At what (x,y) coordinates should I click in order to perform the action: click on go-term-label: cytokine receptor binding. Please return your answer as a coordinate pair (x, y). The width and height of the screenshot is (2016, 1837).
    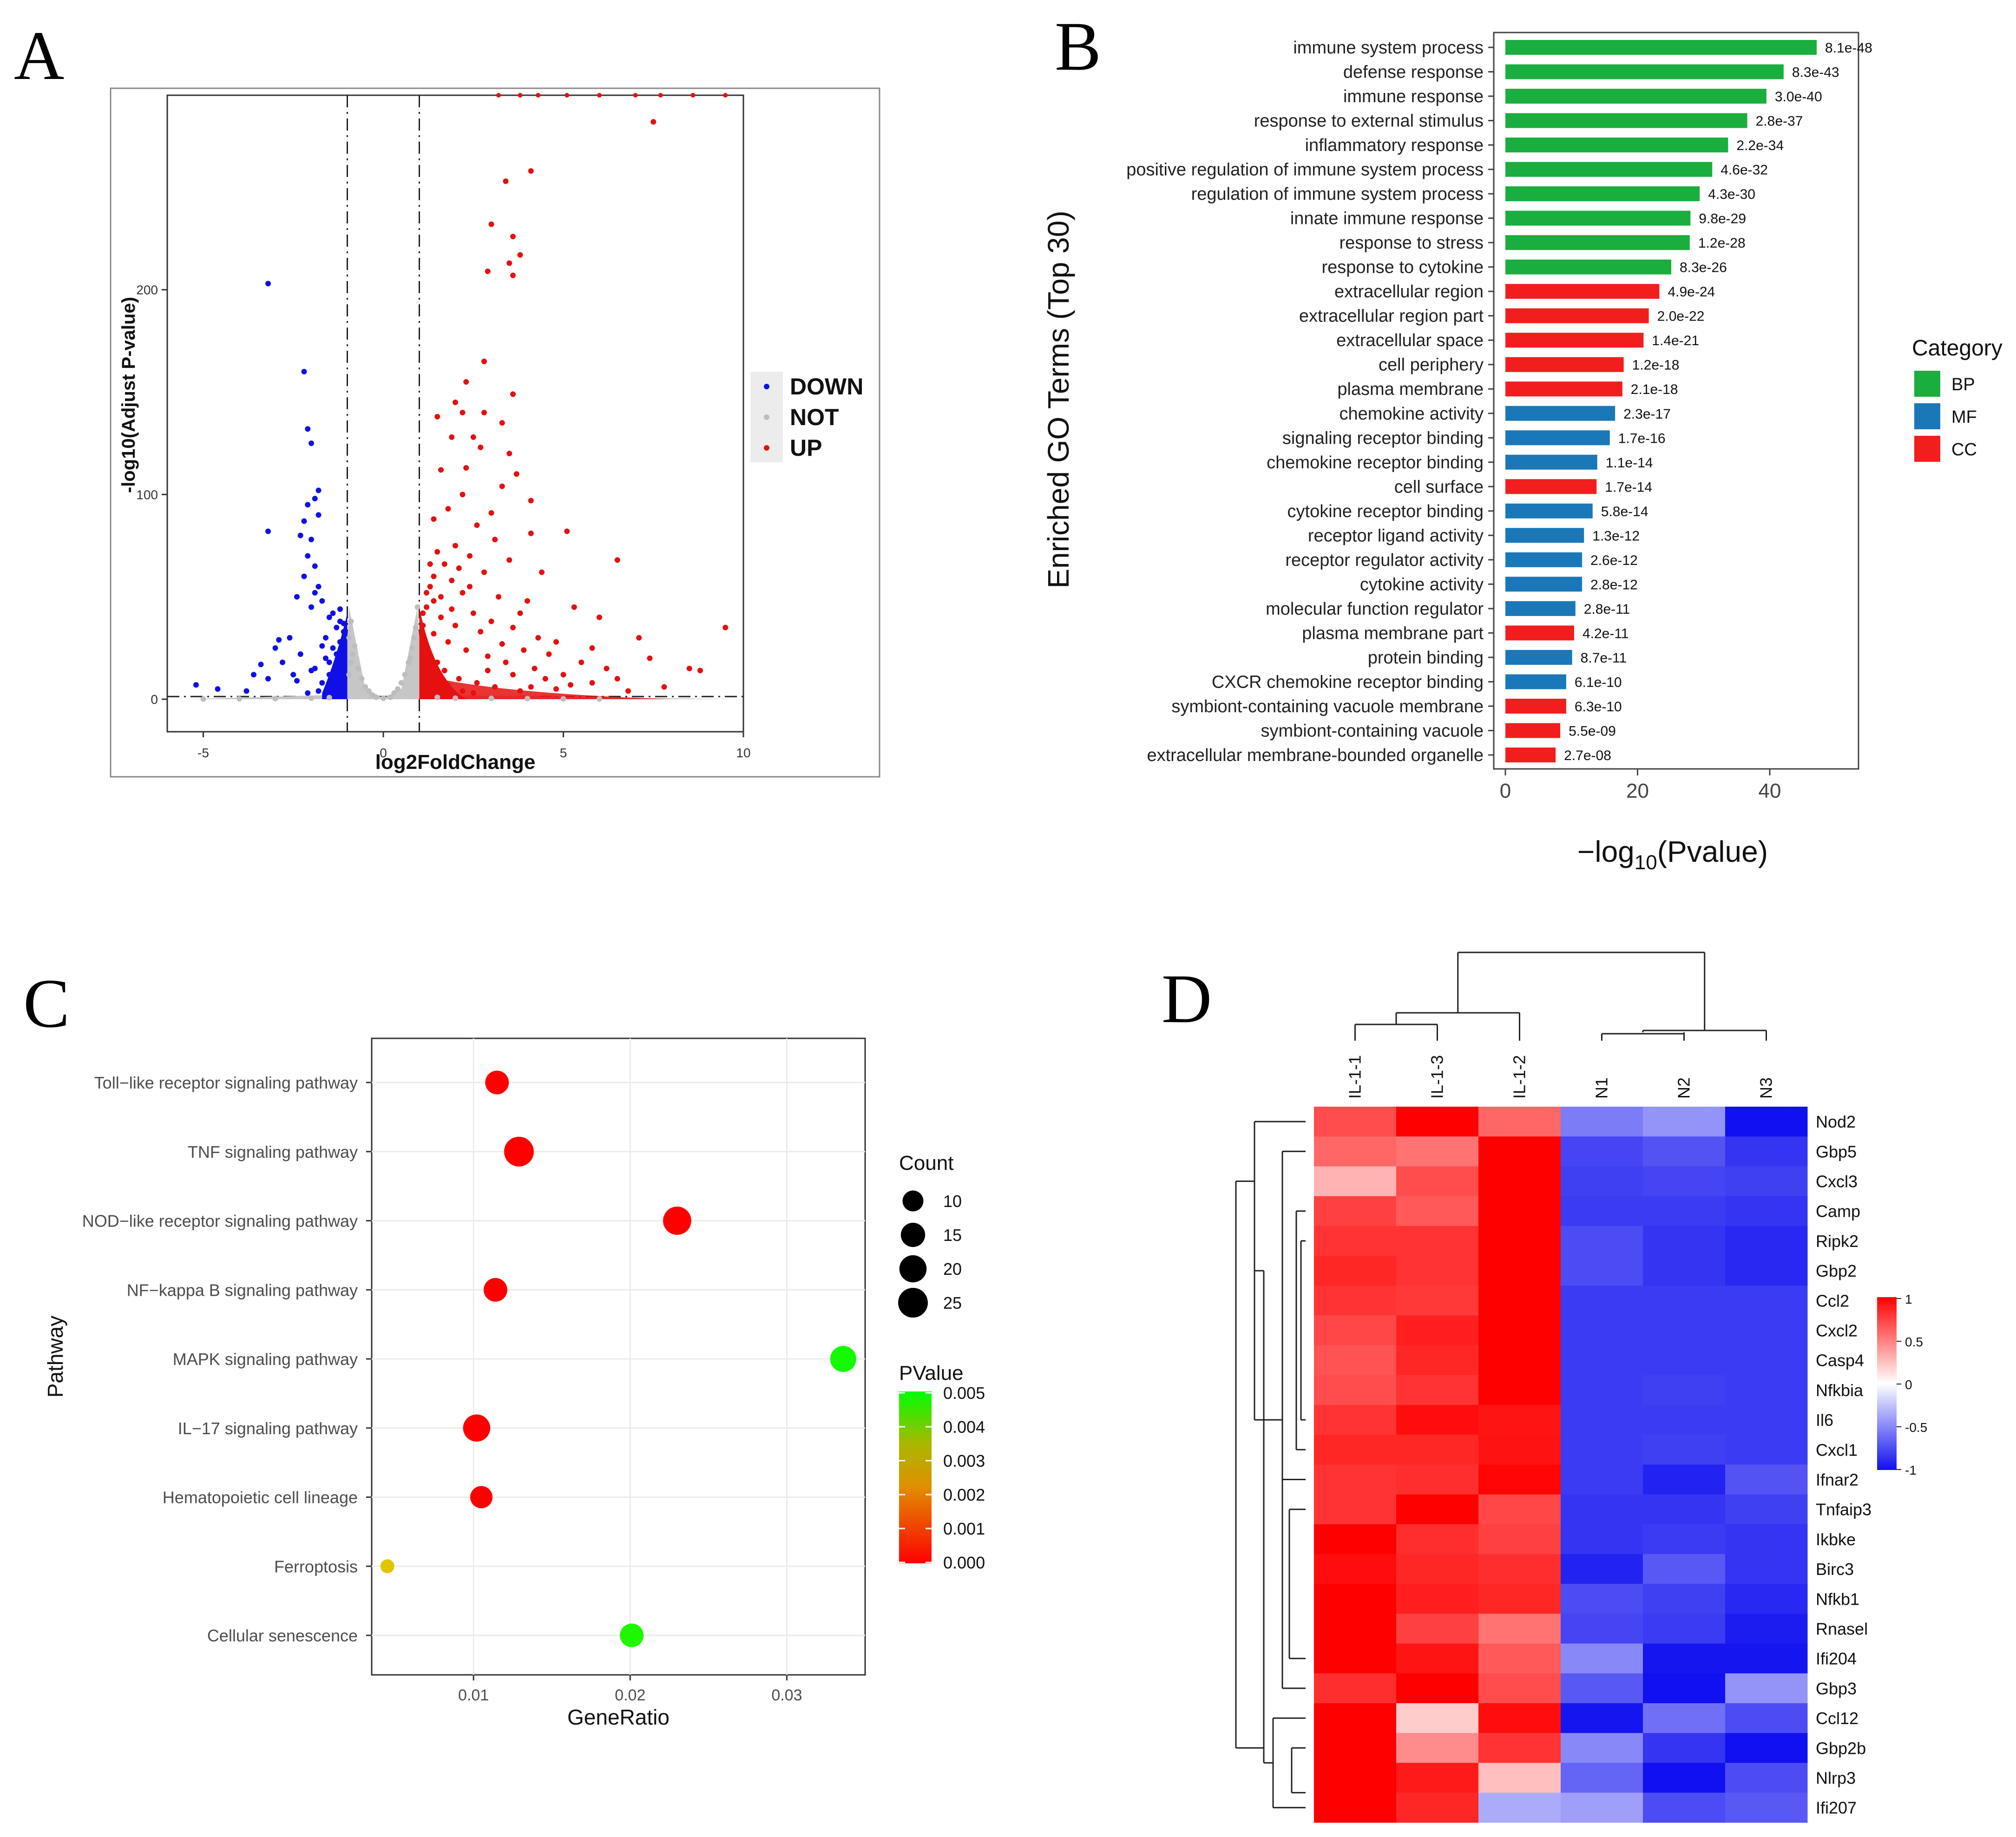
    Looking at the image, I should click on (1385, 512).